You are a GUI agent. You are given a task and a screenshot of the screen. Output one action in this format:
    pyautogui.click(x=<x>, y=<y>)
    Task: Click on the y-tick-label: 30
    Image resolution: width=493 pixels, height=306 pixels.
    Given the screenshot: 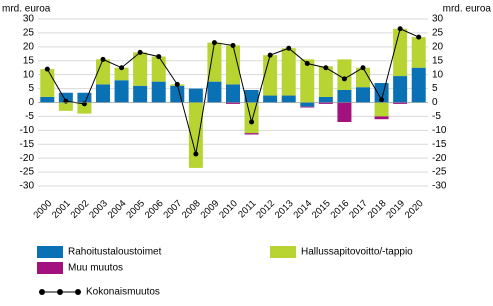 What is the action you would take?
    pyautogui.click(x=29, y=19)
    